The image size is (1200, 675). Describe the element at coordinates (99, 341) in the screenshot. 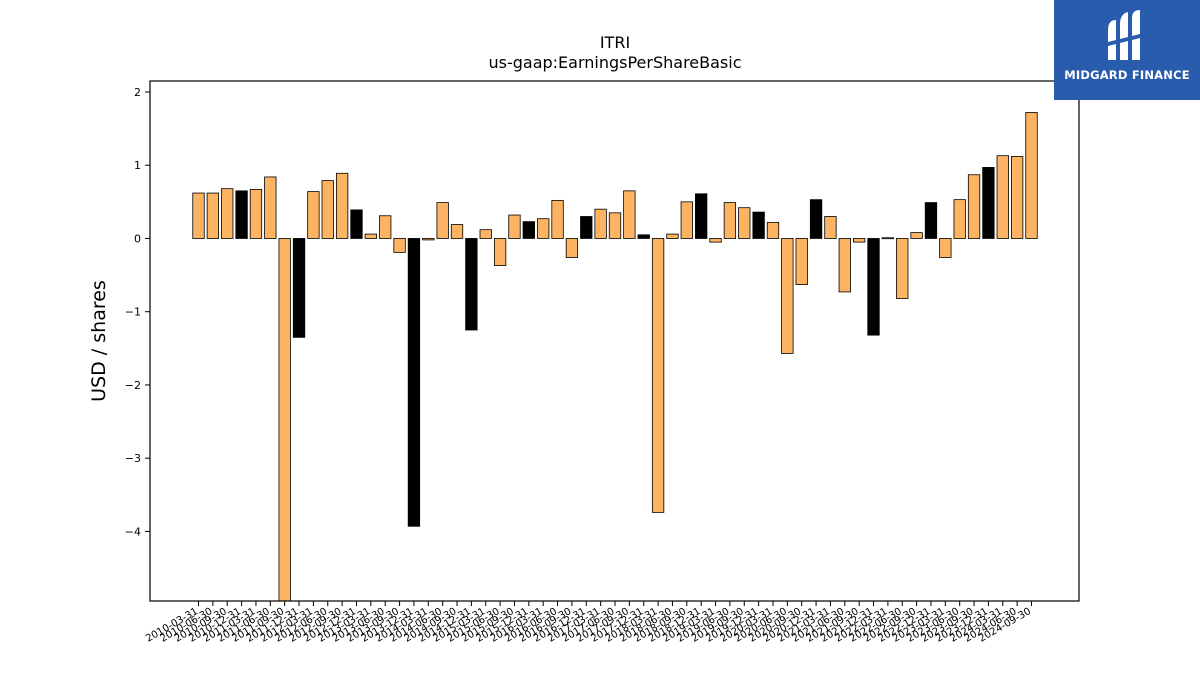

I see `y-axis-label: USD / shares` at that location.